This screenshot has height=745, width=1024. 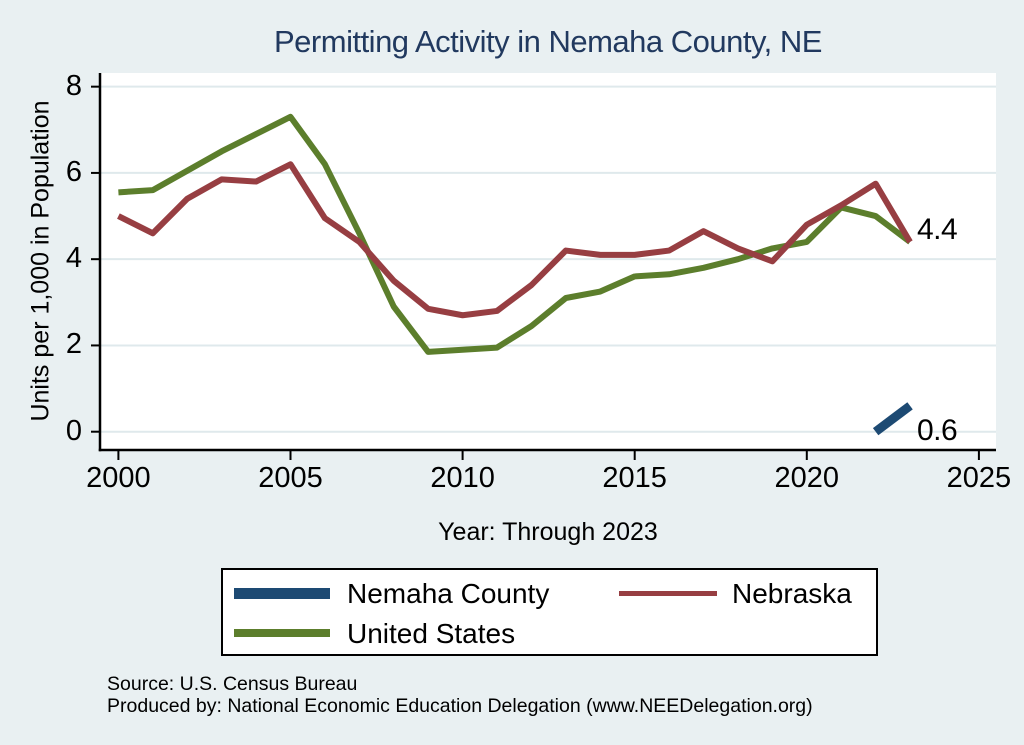 What do you see at coordinates (73, 430) in the screenshot?
I see `y-tick-label-0: 0` at bounding box center [73, 430].